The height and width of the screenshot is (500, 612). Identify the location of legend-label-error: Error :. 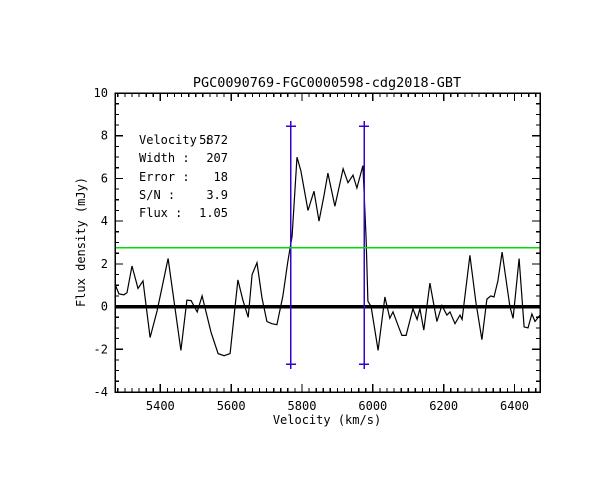
(164, 177).